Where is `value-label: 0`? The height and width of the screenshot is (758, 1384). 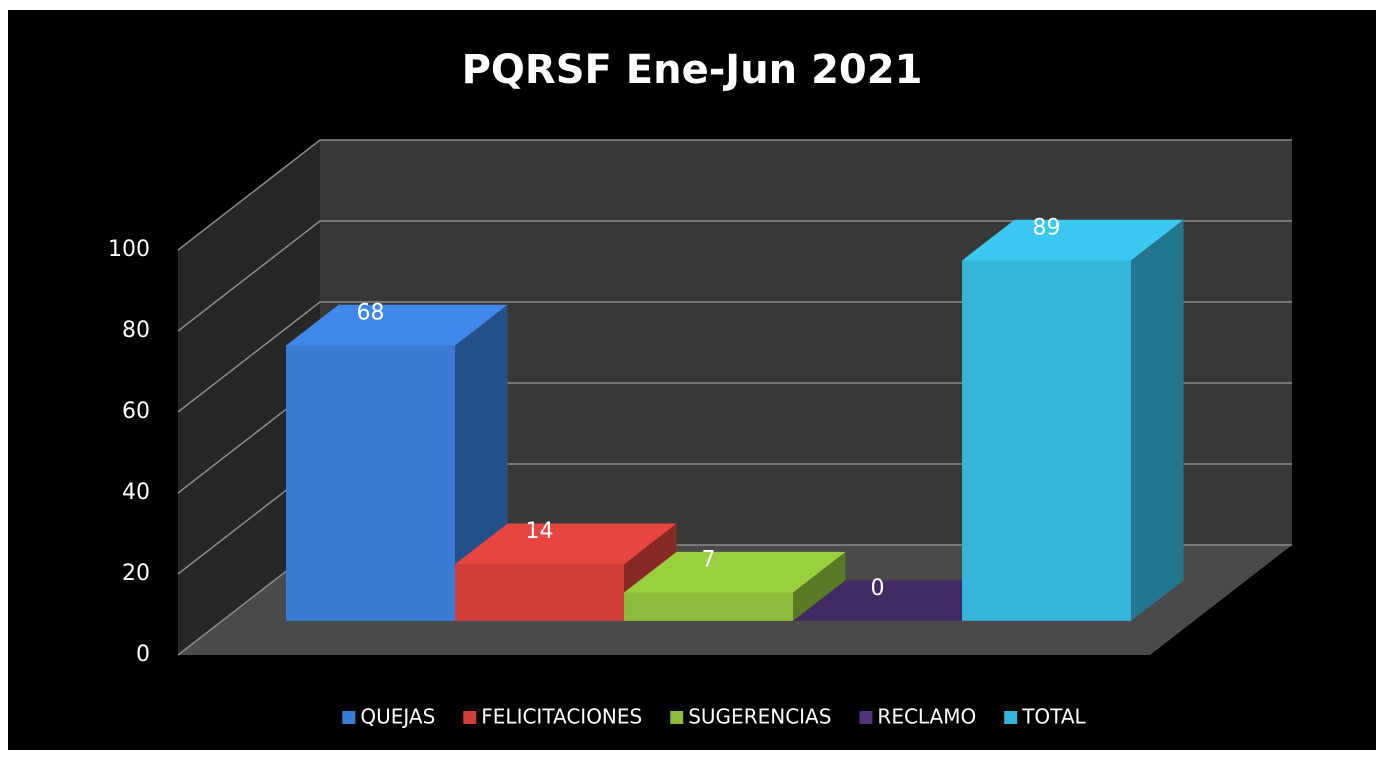
value-label: 0 is located at coordinates (878, 588).